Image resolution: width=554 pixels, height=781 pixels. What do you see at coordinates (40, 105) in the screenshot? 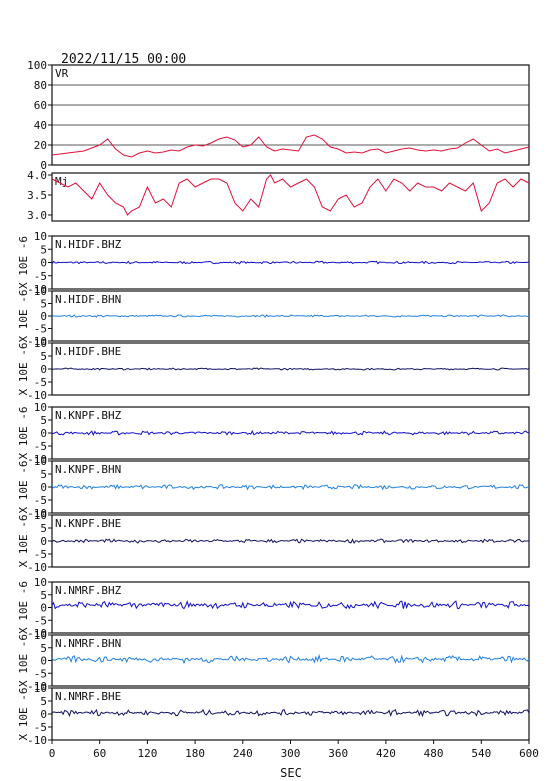
I see `y-tick-label: 60` at bounding box center [40, 105].